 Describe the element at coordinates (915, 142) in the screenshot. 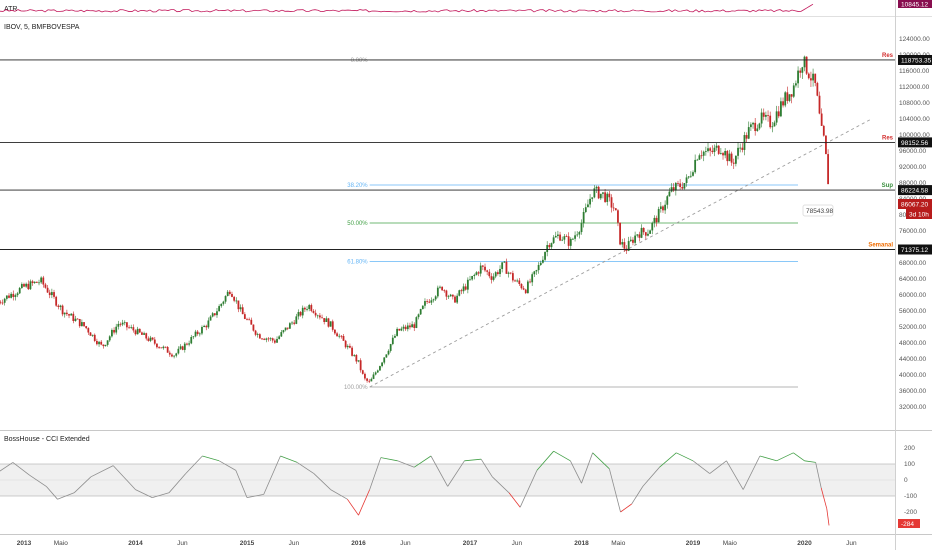

I see `level-value-box` at that location.